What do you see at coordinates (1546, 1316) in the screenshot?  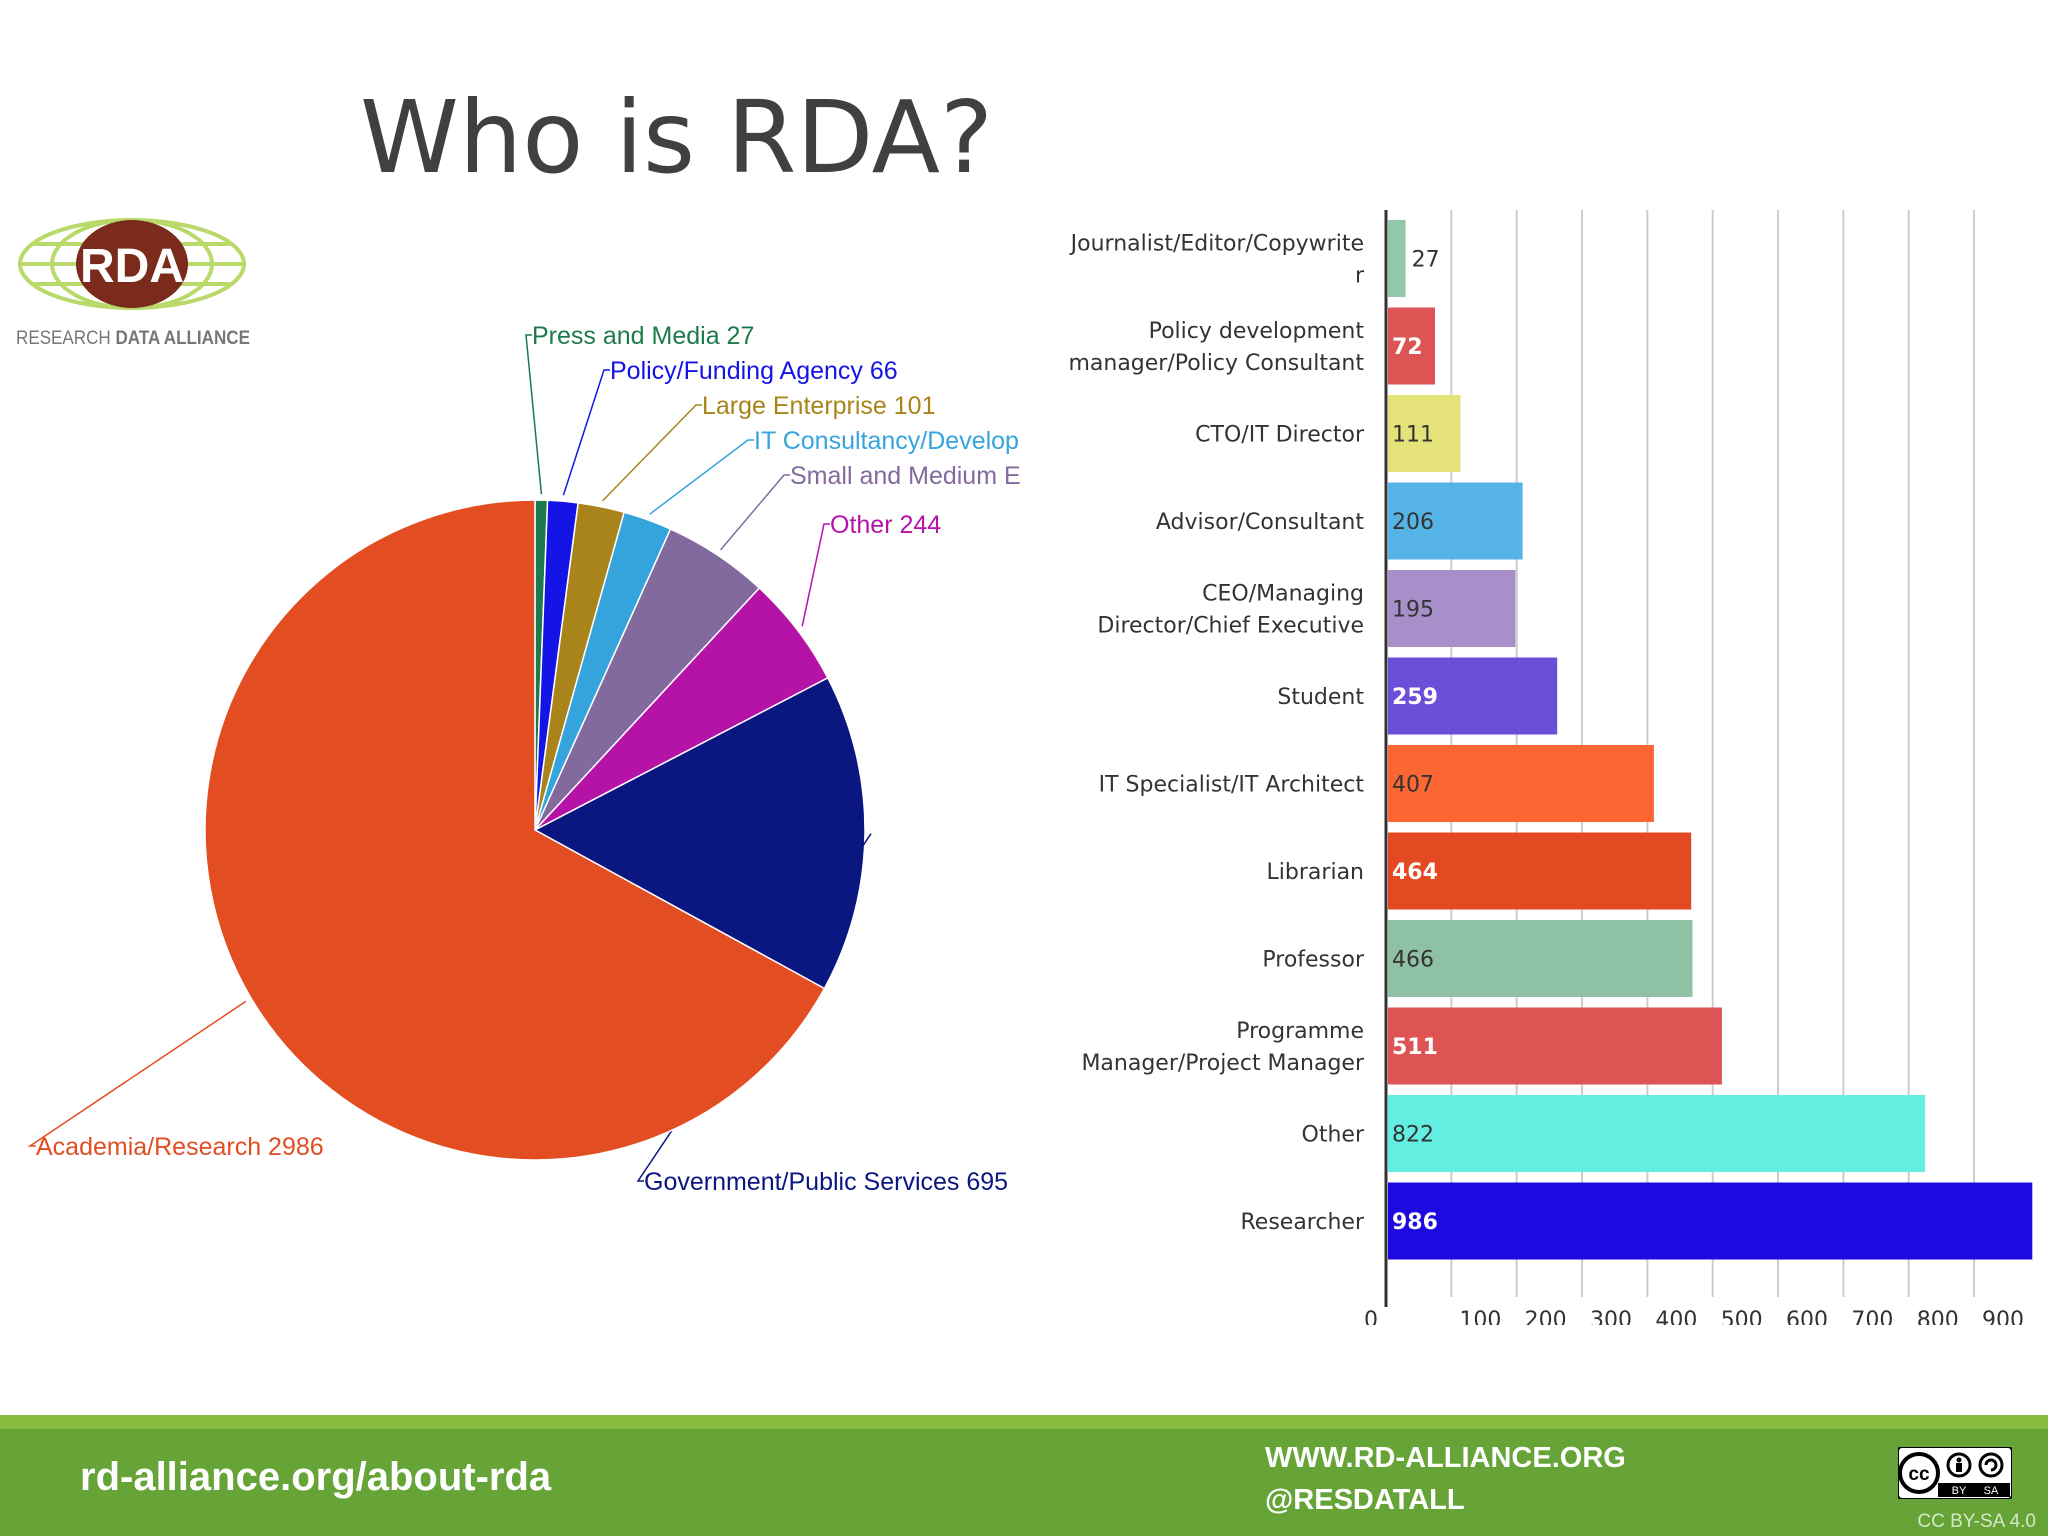 I see `x-tick-label: 200` at bounding box center [1546, 1316].